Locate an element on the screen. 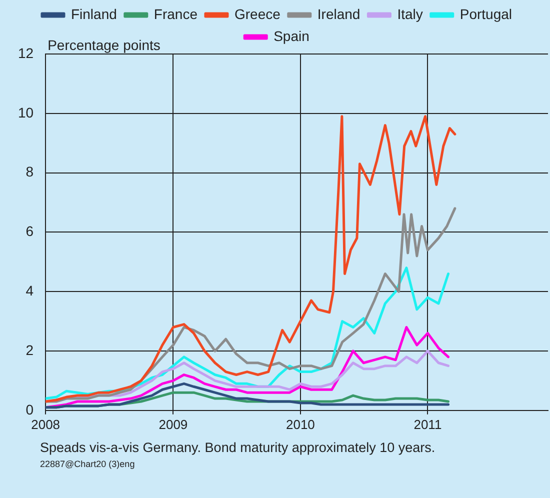 The image size is (550, 498). text: Speads vis-a-vis Germany. Bond maturity approximately 10 years. is located at coordinates (238, 447).